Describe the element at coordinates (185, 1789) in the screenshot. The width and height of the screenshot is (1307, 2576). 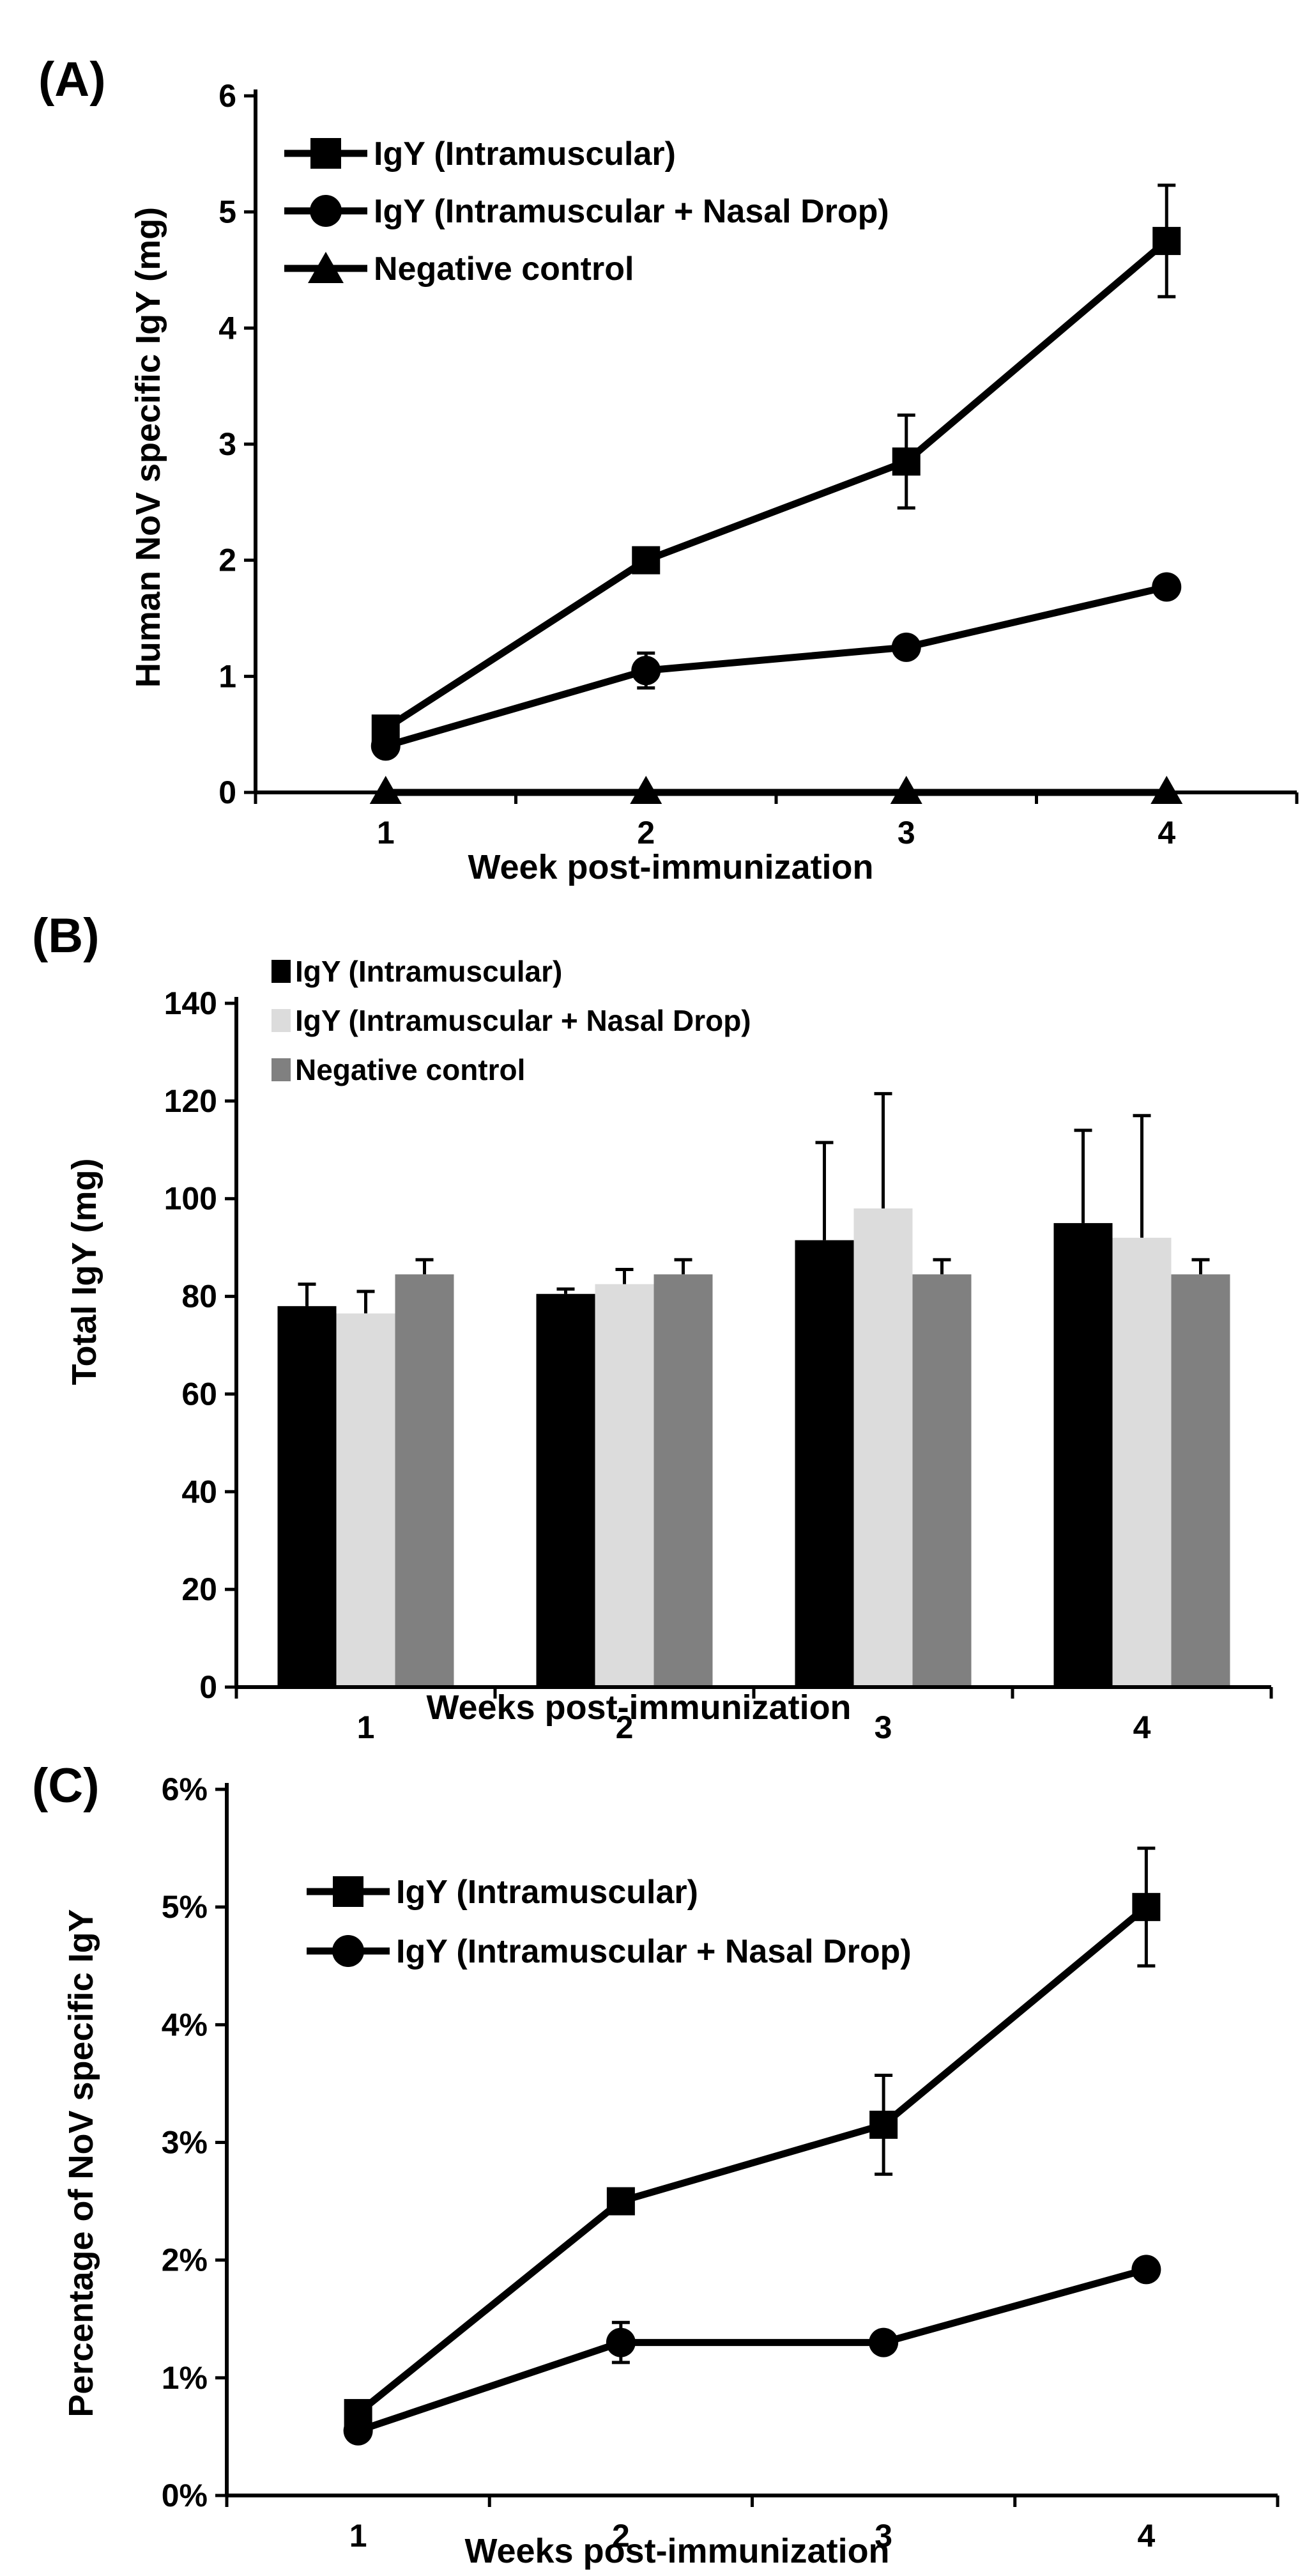
I see `panel-c-y-tick-label: 6%` at that location.